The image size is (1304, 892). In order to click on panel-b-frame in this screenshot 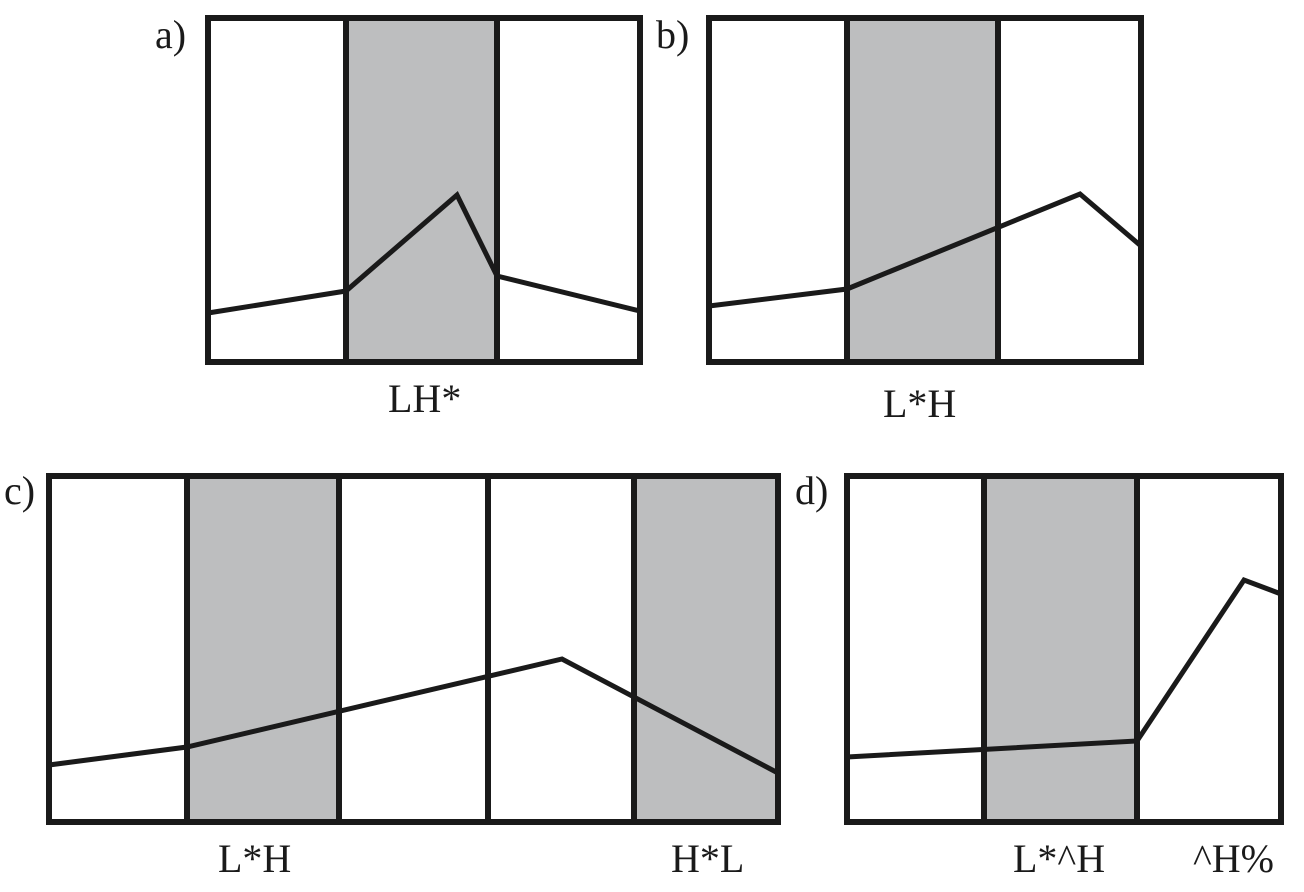, I will do `click(925, 190)`.